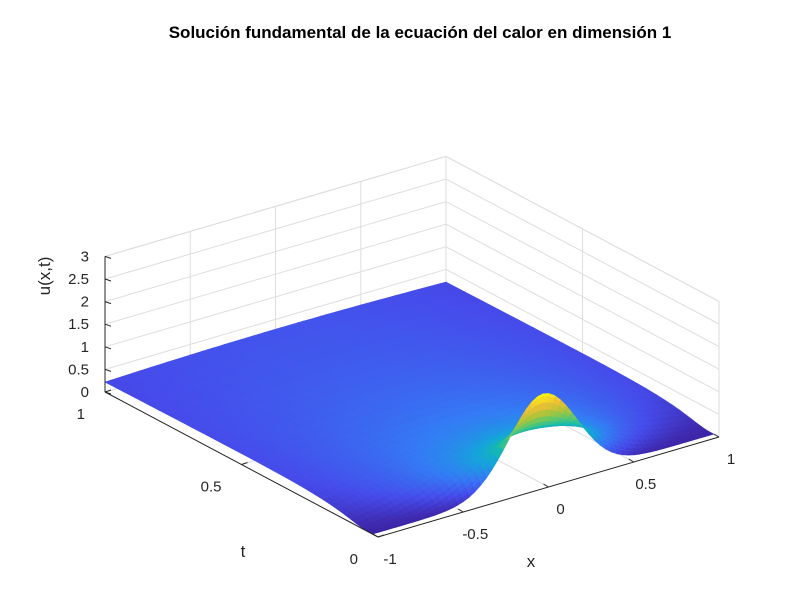 This screenshot has width=800, height=600. What do you see at coordinates (78, 279) in the screenshot?
I see `z-tick-label: 2.5` at bounding box center [78, 279].